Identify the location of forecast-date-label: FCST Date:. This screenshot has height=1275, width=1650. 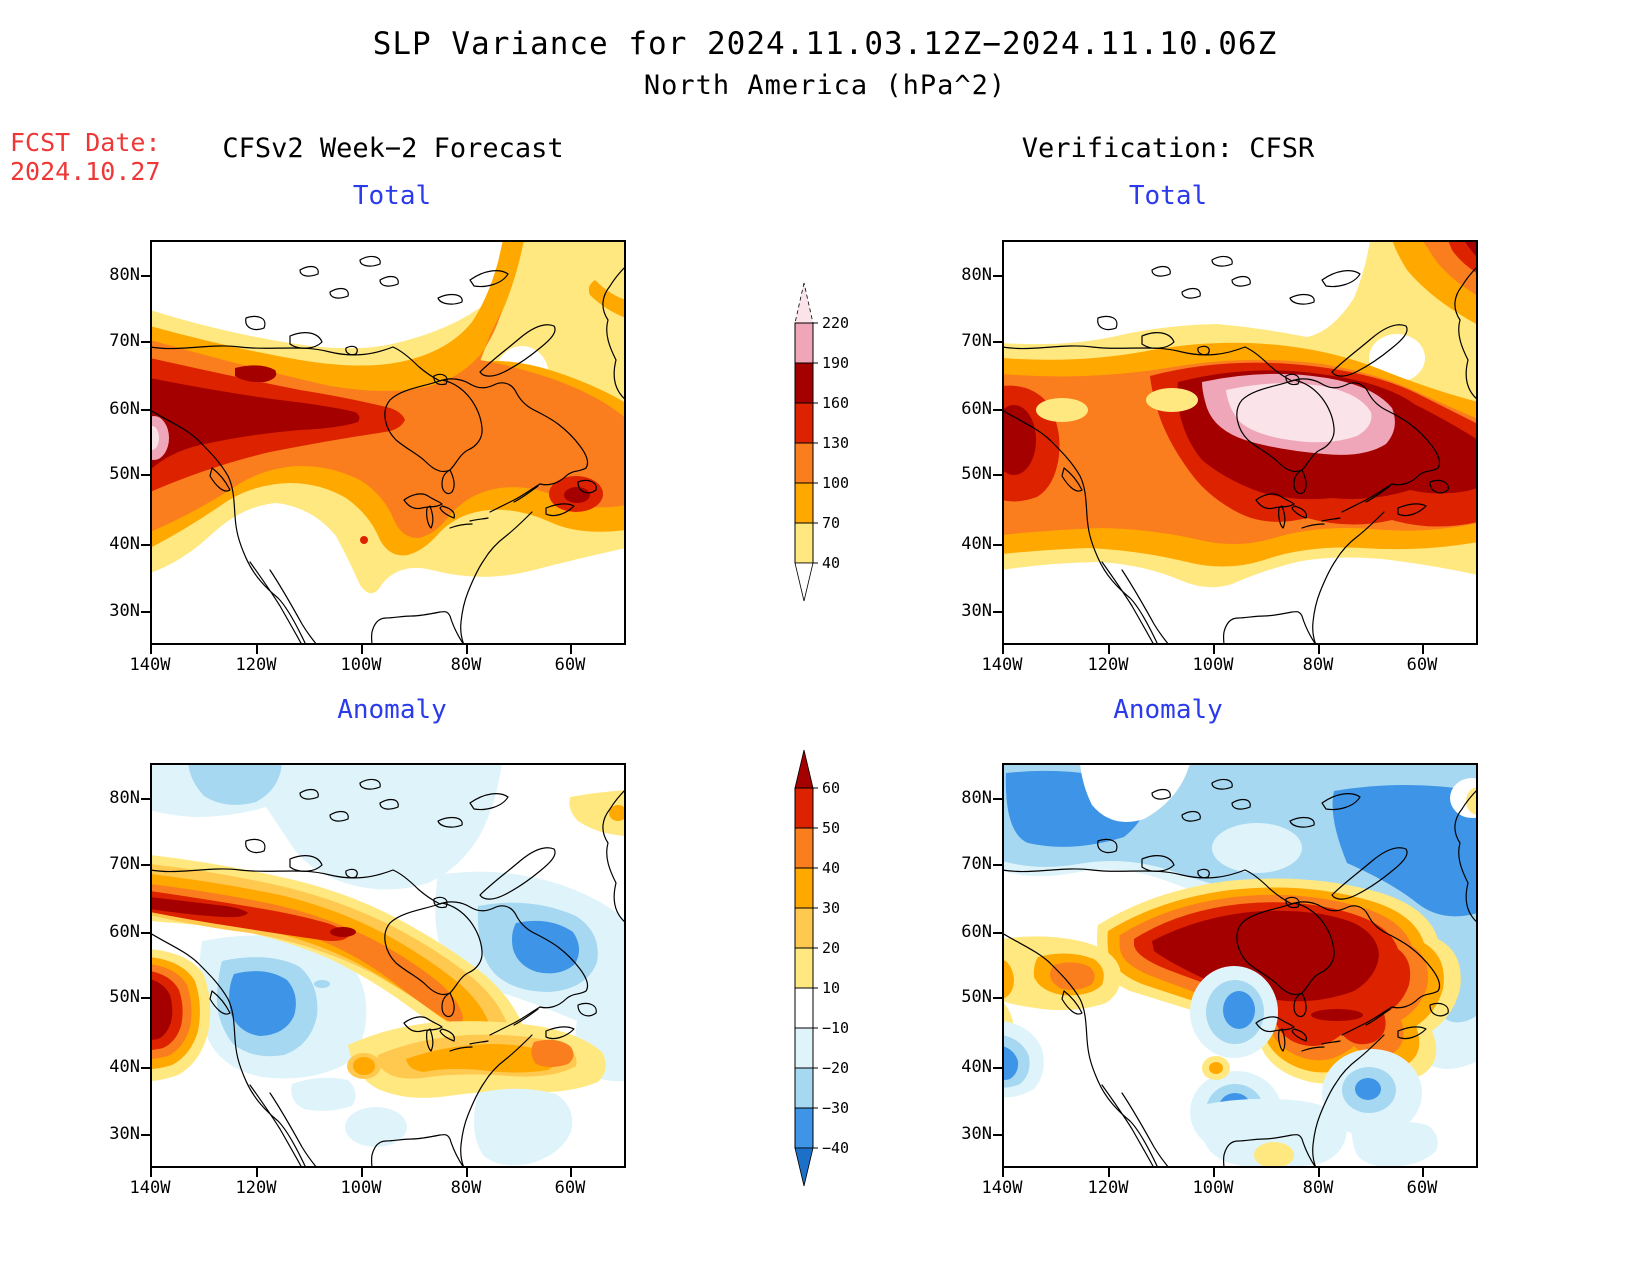
(85, 142).